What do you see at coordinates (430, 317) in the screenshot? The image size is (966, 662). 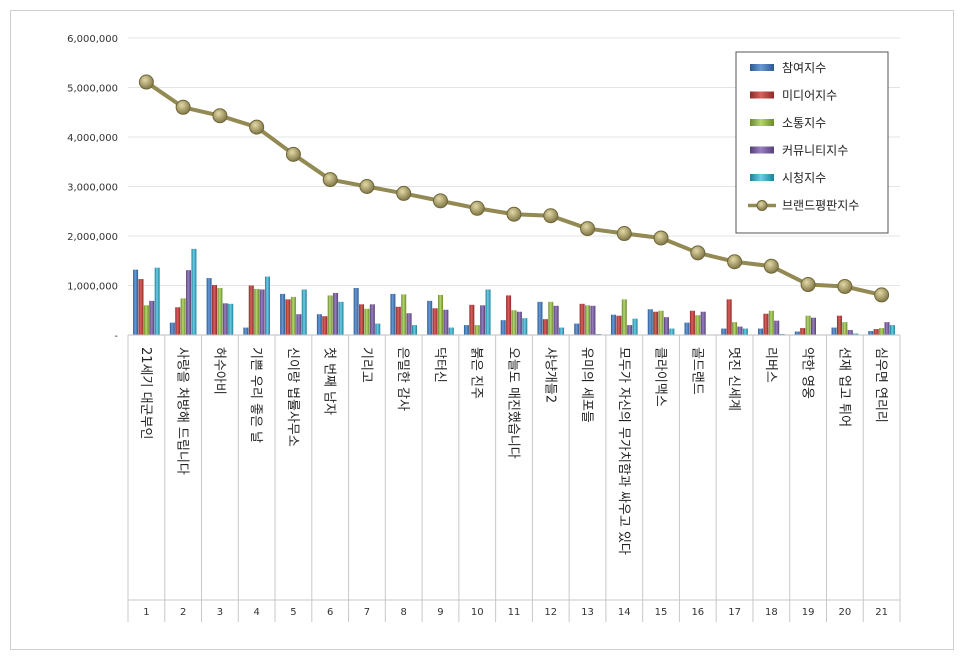 I see `bar-참여지수-9` at bounding box center [430, 317].